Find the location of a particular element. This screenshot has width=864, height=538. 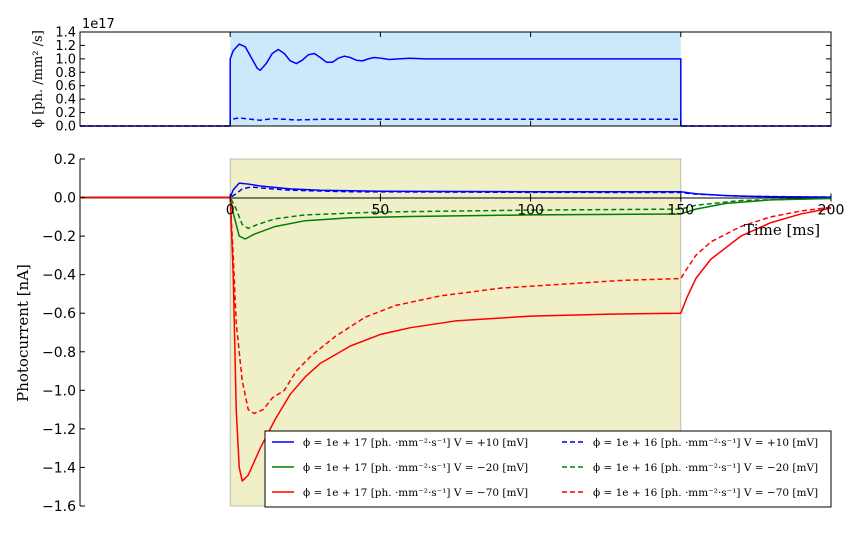

photocurrent-y-tick-label: −0.2 is located at coordinates (59, 237).